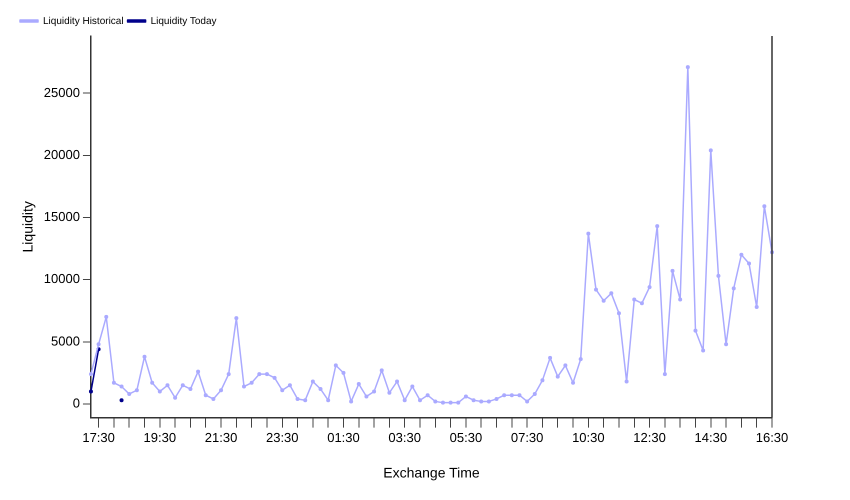 Image resolution: width=850 pixels, height=500 pixels. Describe the element at coordinates (160, 437) in the screenshot. I see `x-tick-label: 19:30` at that location.